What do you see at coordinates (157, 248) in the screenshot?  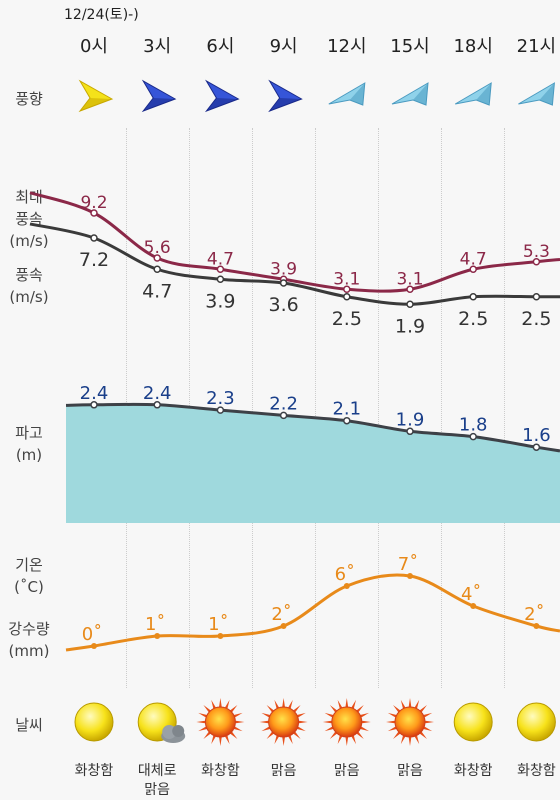 I see `max-wind-value: 5.6` at bounding box center [157, 248].